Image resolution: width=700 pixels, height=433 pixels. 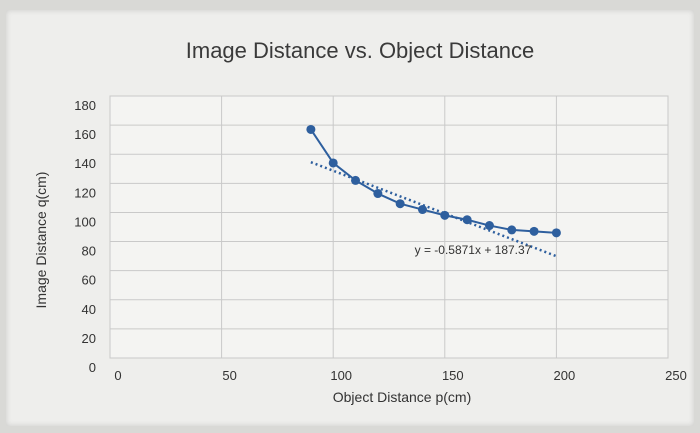 I want to click on x-tick-label: 50, so click(x=229, y=375).